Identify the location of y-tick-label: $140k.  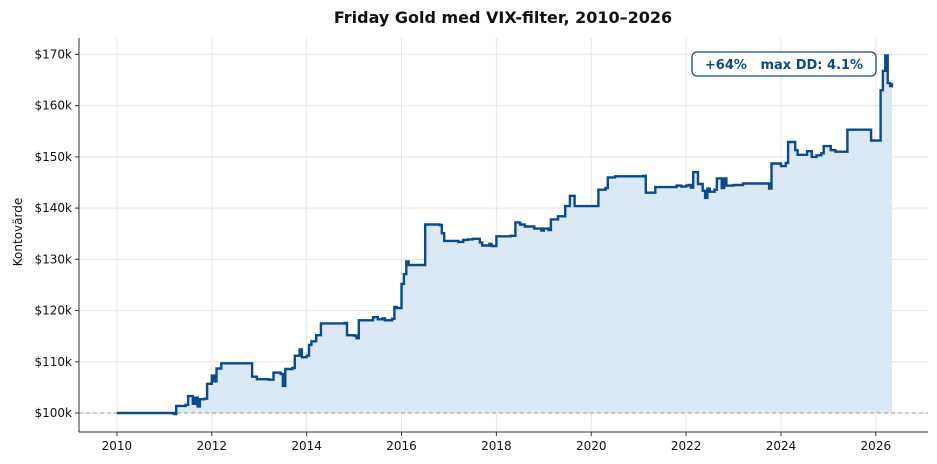
(54, 208).